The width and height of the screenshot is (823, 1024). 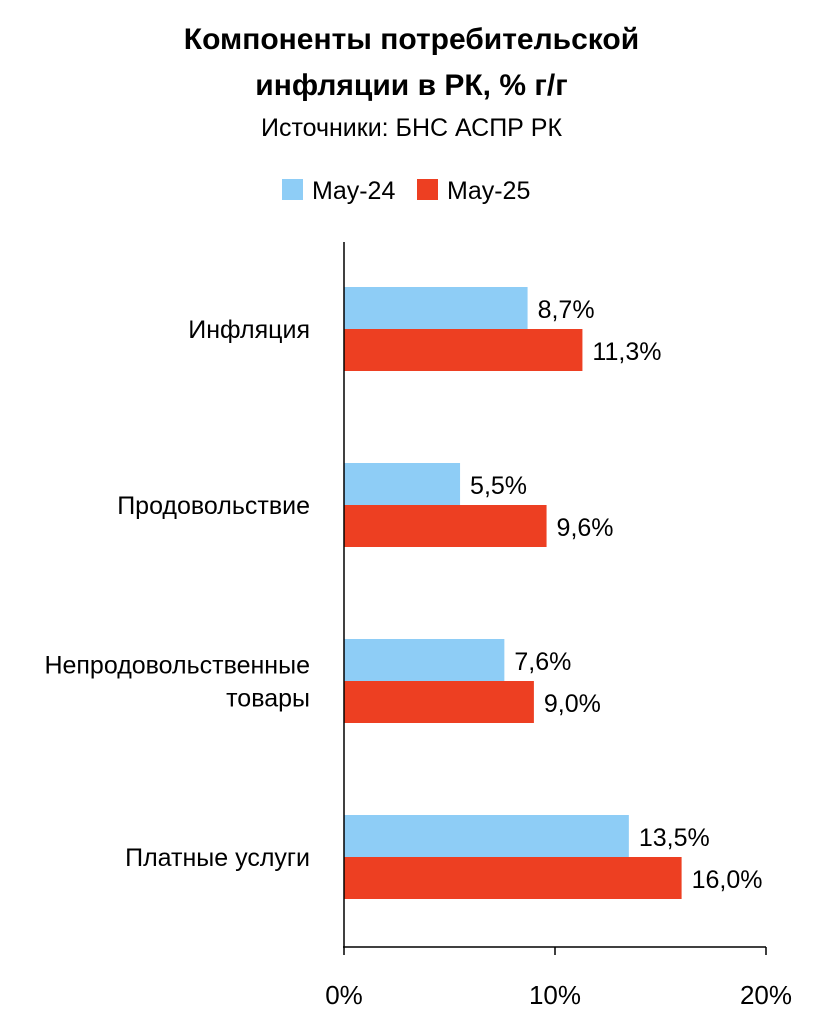 What do you see at coordinates (249, 330) in the screenshot?
I see `category-label: Инфляция` at bounding box center [249, 330].